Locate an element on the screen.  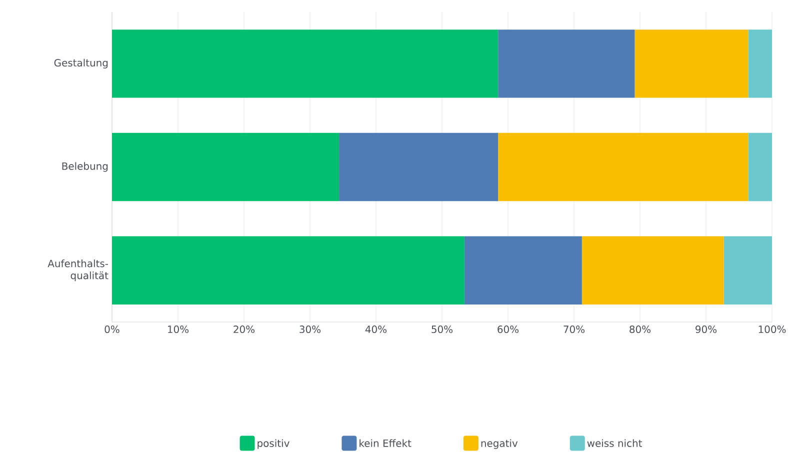
y-tick-label: Gestaltung is located at coordinates (81, 63).